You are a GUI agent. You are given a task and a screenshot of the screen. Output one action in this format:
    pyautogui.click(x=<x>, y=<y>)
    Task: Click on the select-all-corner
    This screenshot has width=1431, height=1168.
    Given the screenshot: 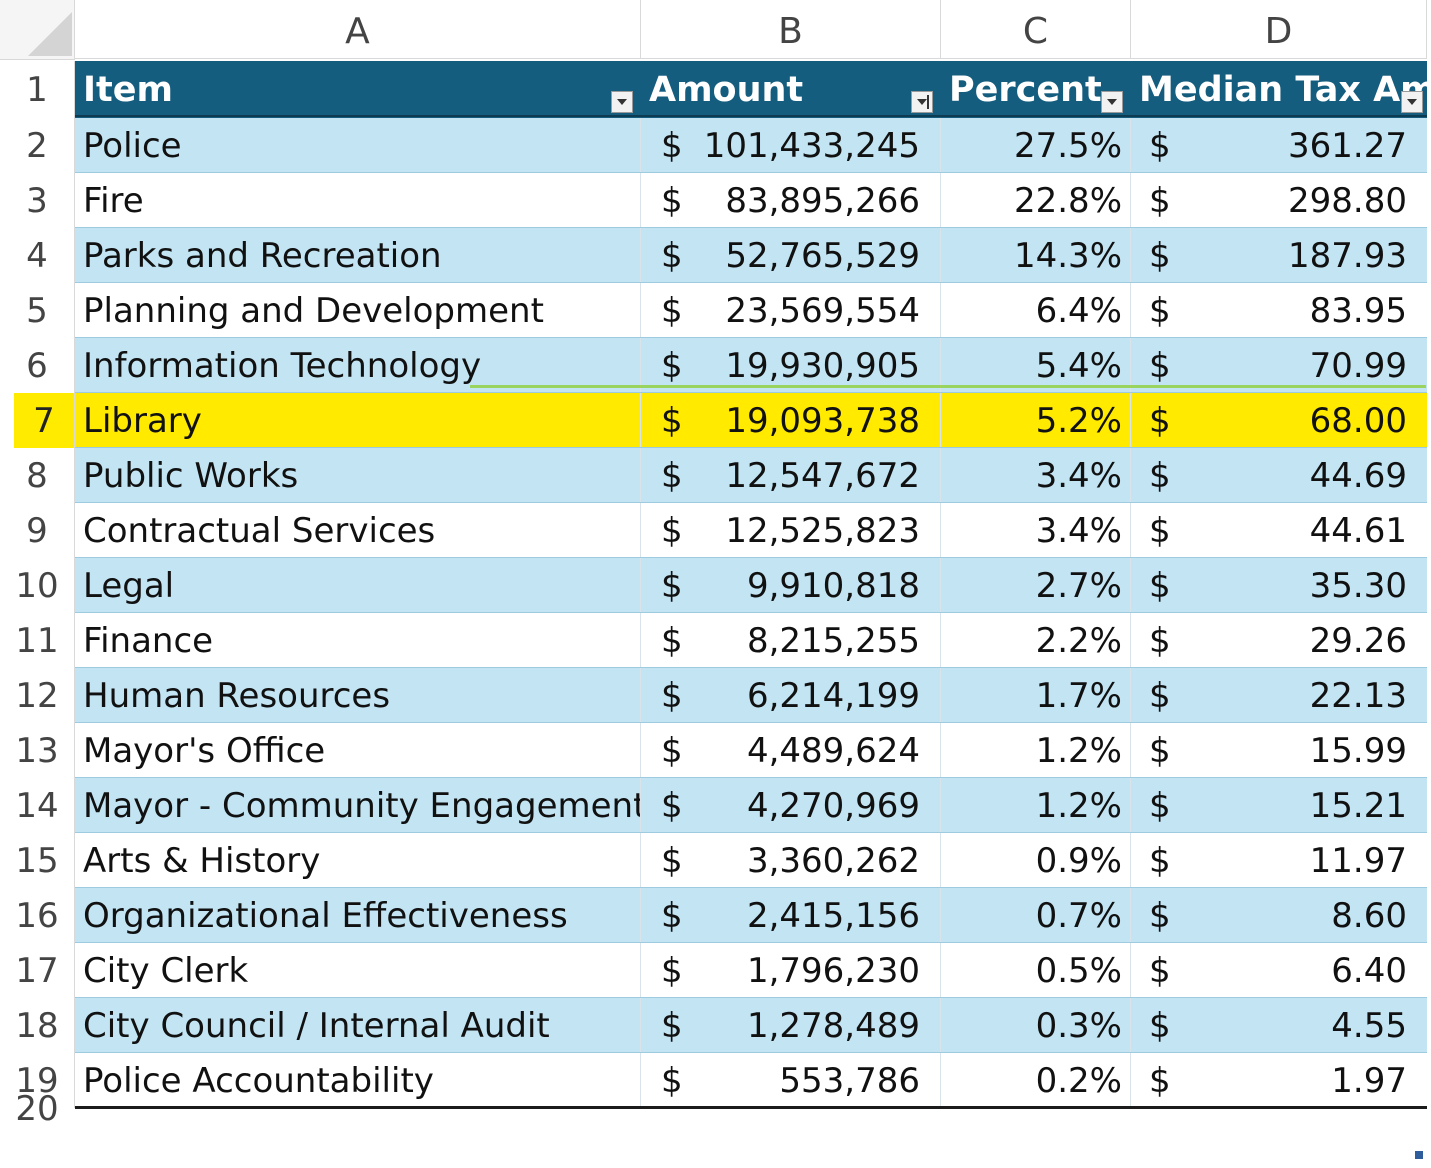 What is the action you would take?
    pyautogui.click(x=37, y=30)
    